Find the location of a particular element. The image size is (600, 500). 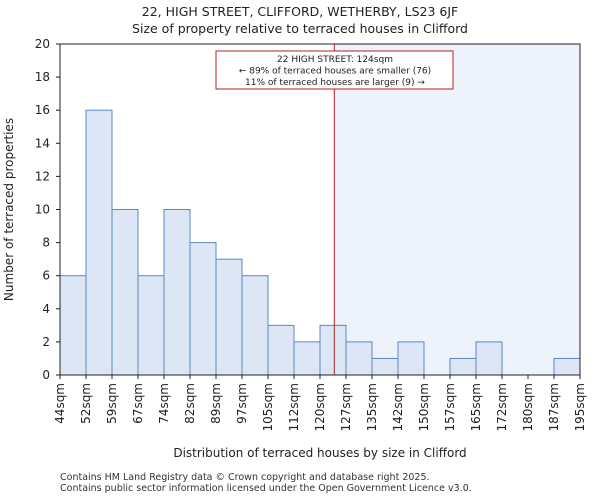

y-tick-label: 14 is located at coordinates (42, 143).